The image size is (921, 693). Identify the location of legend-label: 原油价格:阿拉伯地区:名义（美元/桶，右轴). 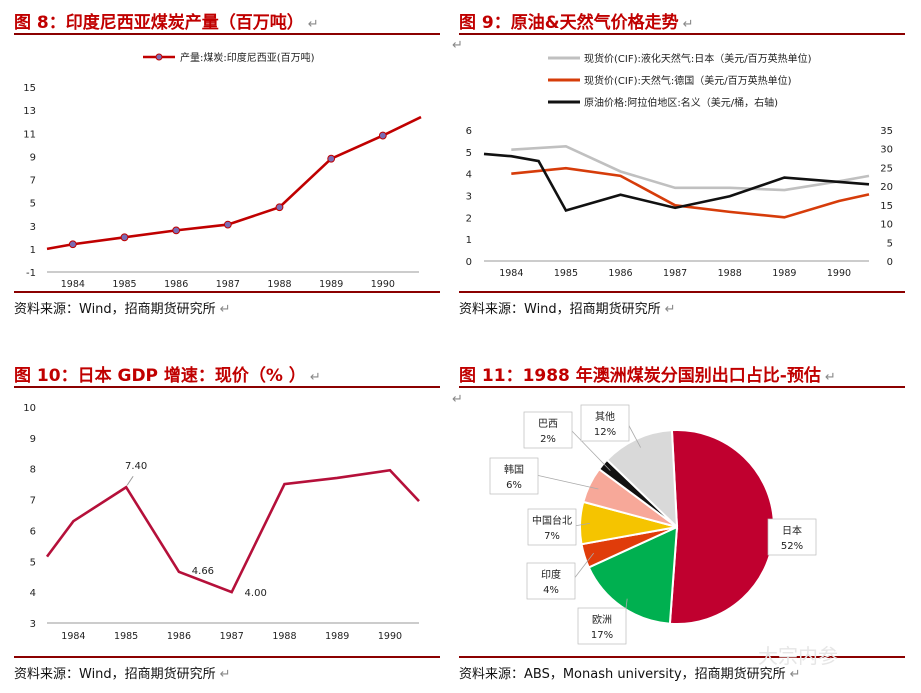
(681, 102).